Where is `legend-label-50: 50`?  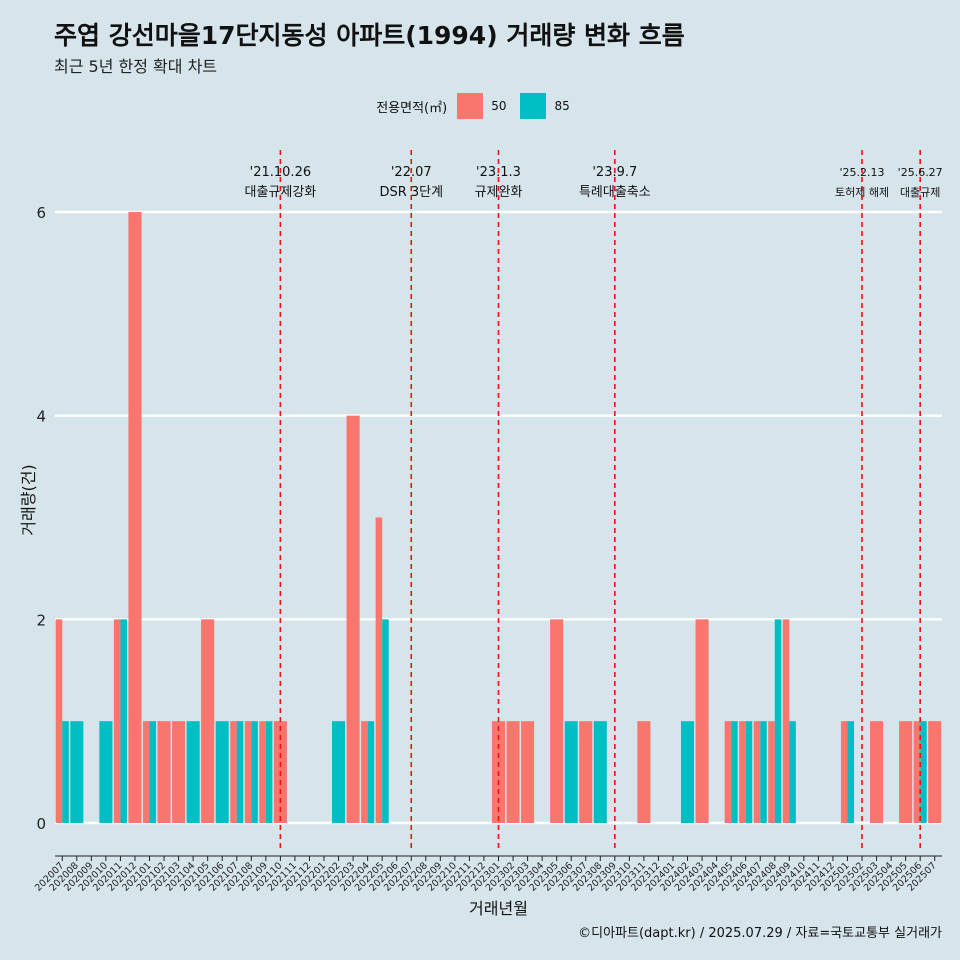 legend-label-50: 50 is located at coordinates (499, 106).